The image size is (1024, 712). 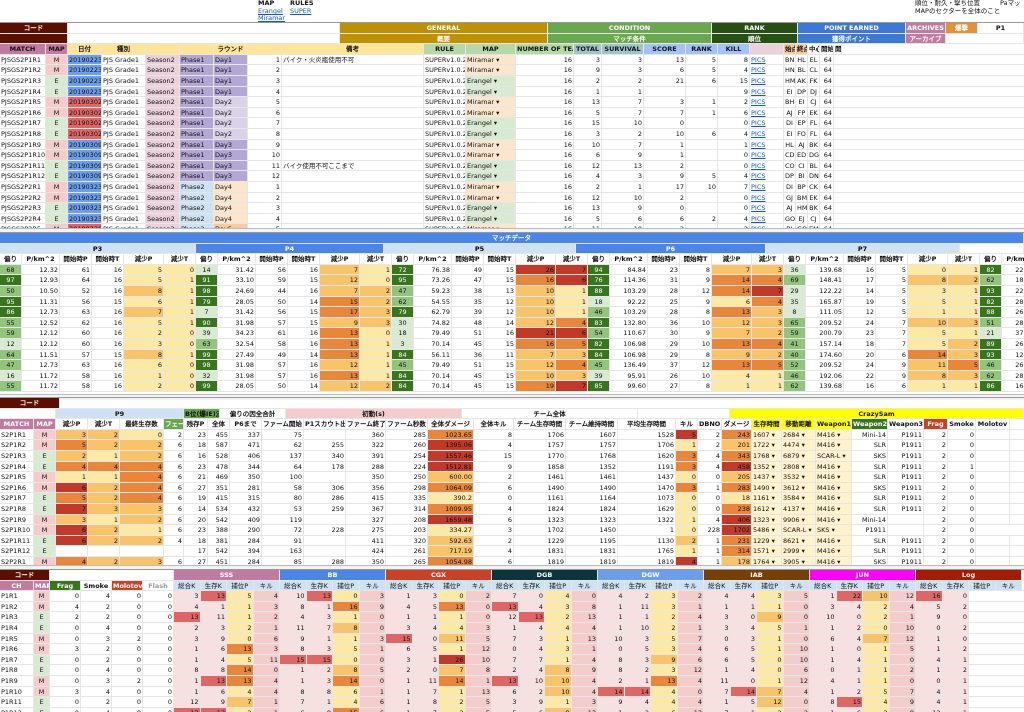 What do you see at coordinates (196, 487) in the screenshot?
I see `cell: 27` at bounding box center [196, 487].